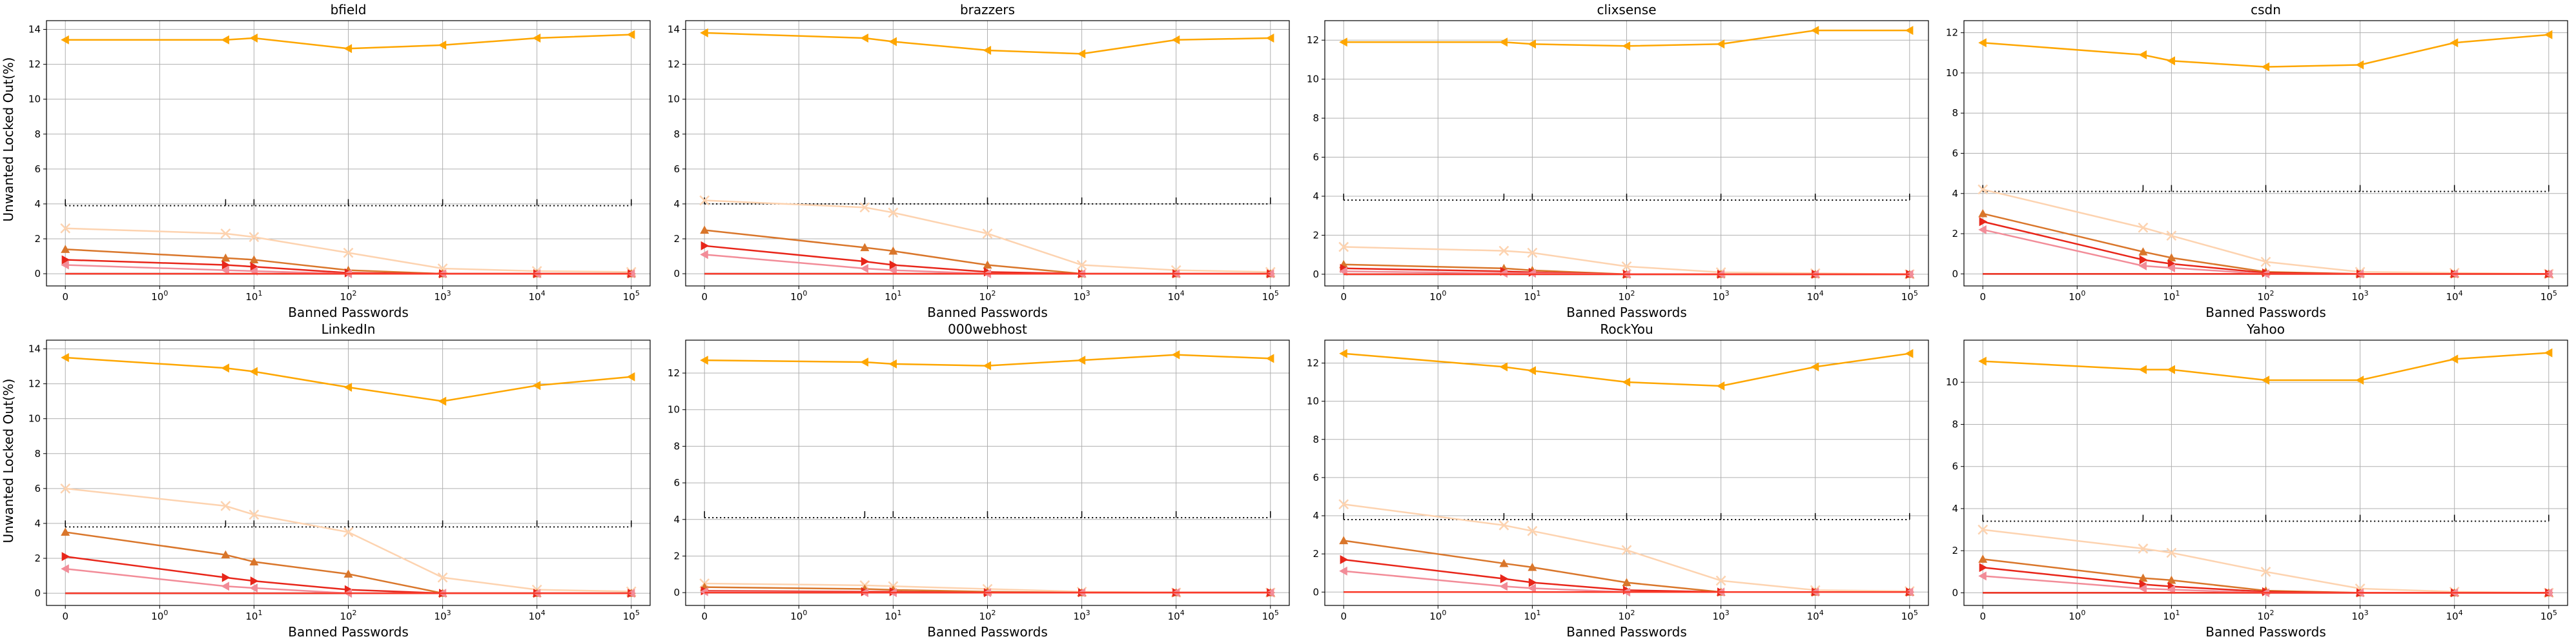 This screenshot has width=2576, height=639. I want to click on y-tick-label: 12, so click(35, 384).